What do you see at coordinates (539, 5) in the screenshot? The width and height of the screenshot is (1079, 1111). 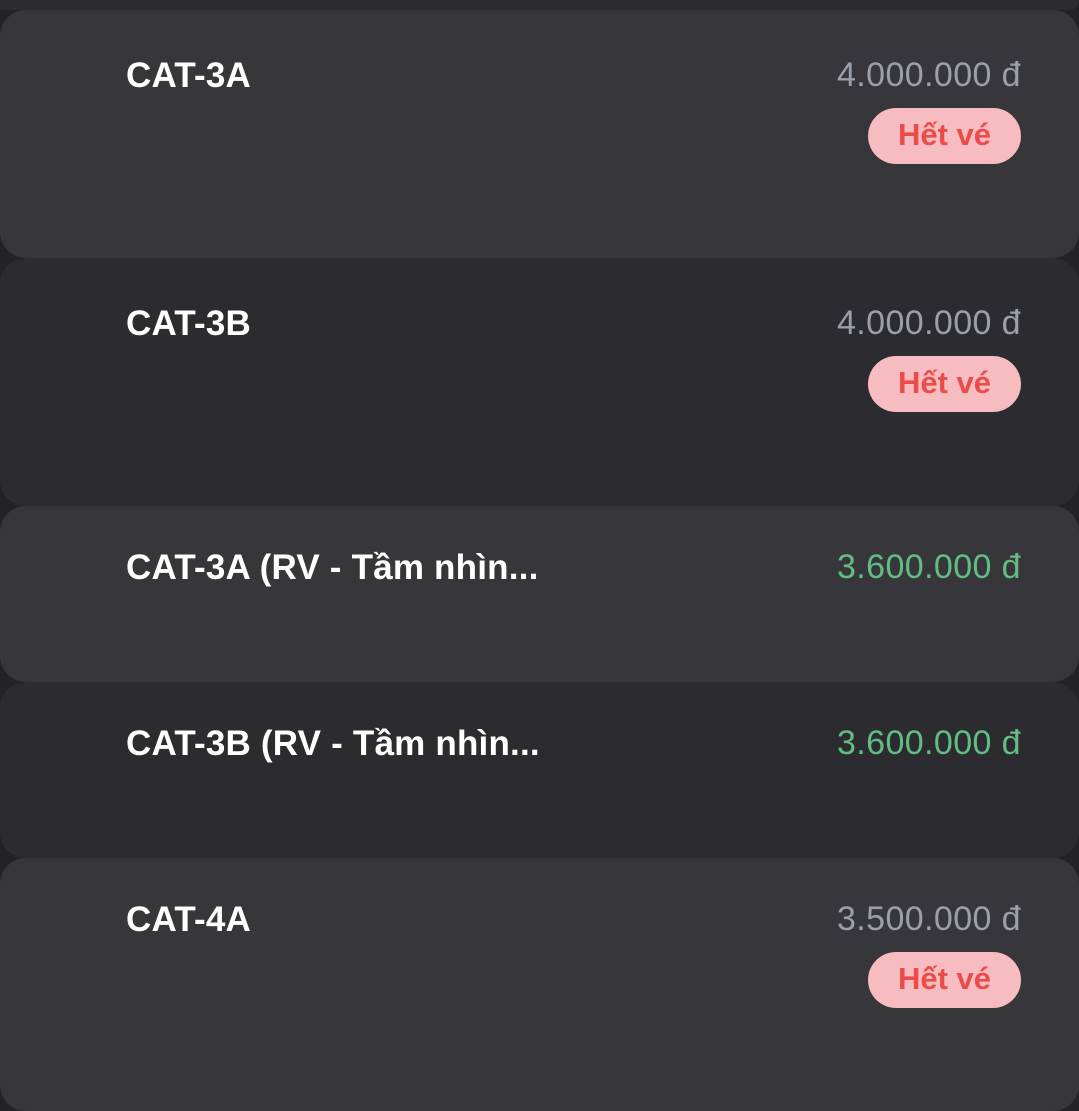 I see `previous-card-sliver` at bounding box center [539, 5].